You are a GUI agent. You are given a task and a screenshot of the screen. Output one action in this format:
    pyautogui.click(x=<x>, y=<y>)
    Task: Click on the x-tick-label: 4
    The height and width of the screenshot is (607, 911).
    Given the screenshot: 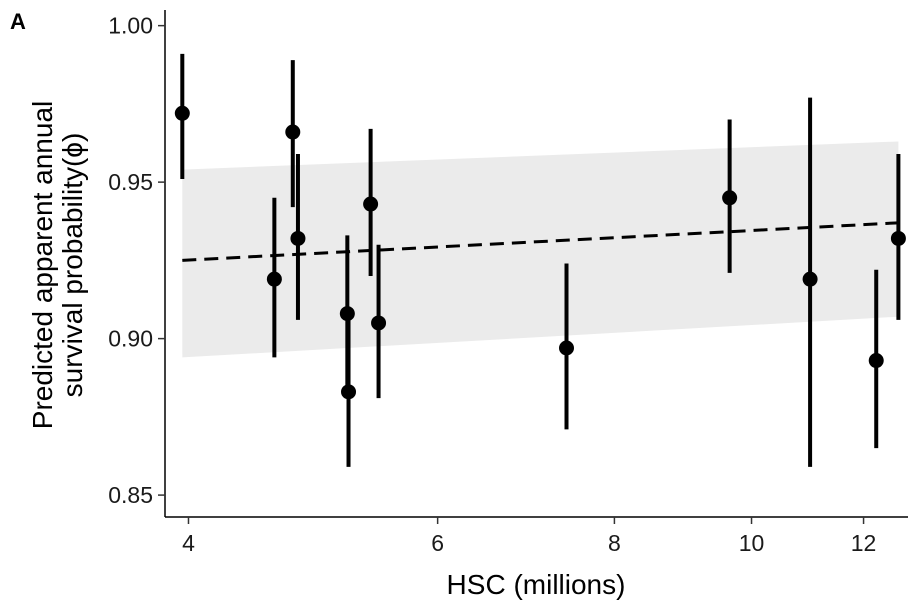 What is the action you would take?
    pyautogui.click(x=188, y=543)
    